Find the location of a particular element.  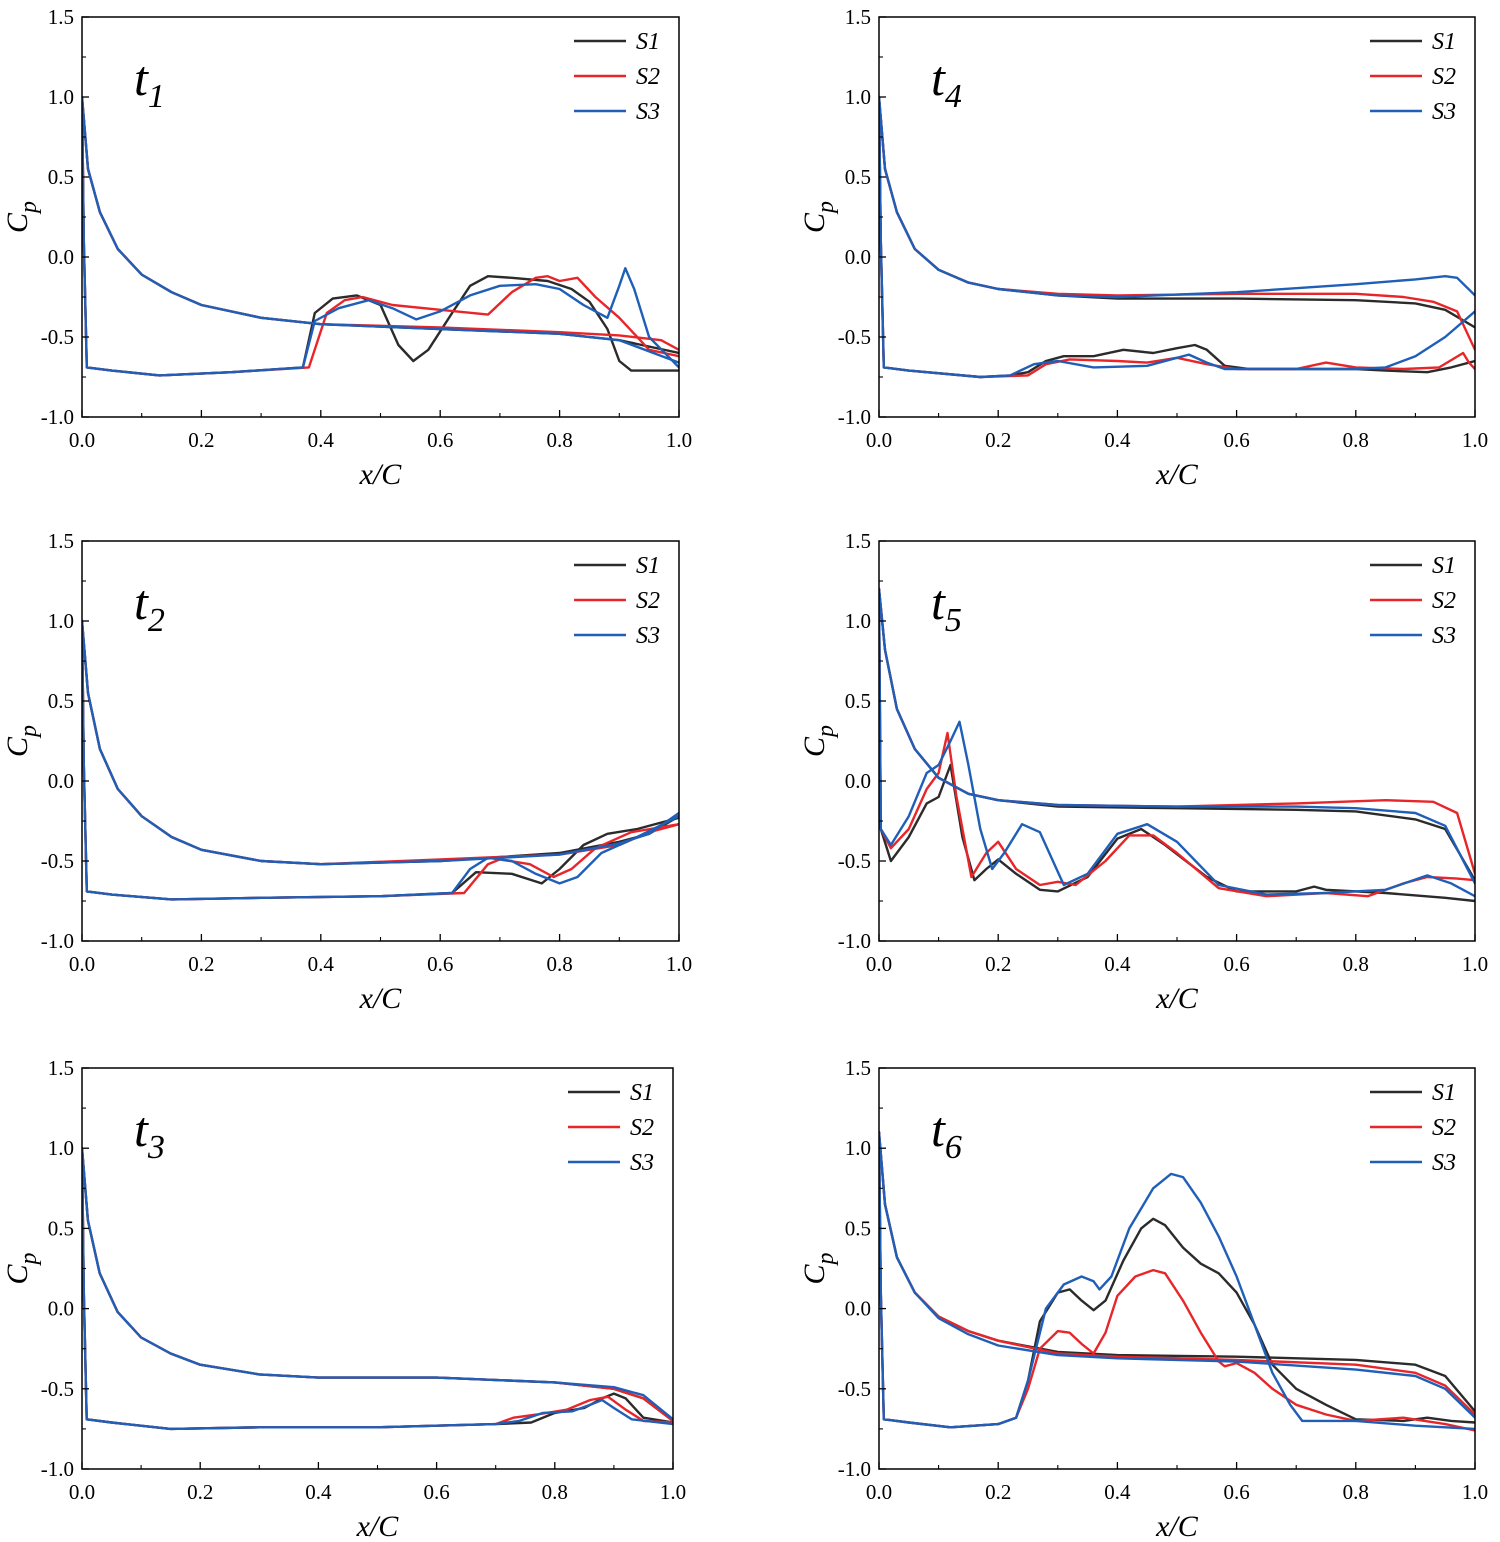

panel-label: t4 is located at coordinates (946, 82).